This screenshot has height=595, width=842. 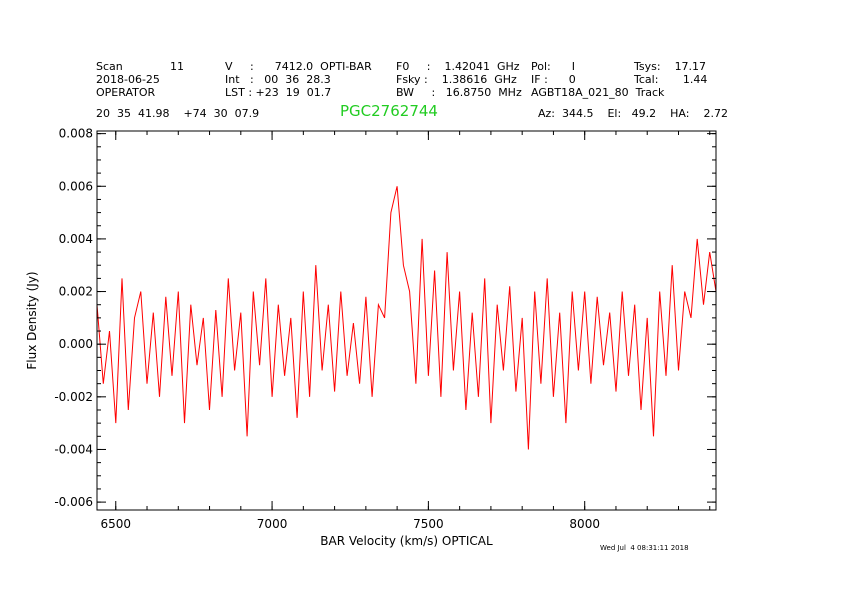 What do you see at coordinates (278, 92) in the screenshot?
I see `header-lst: LST : +23 19 01.7` at bounding box center [278, 92].